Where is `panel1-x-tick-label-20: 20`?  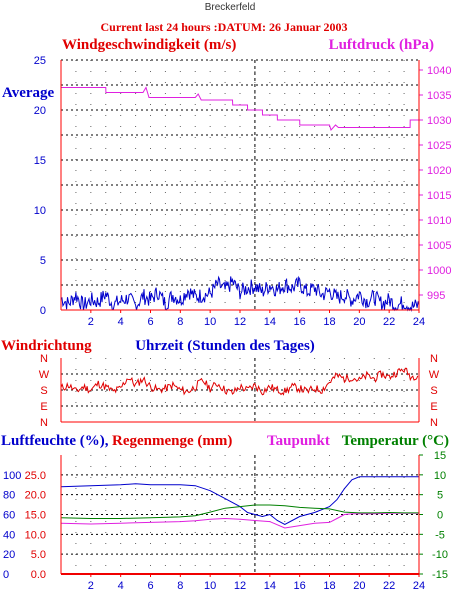
panel1-x-tick-label-20: 20 is located at coordinates (359, 322).